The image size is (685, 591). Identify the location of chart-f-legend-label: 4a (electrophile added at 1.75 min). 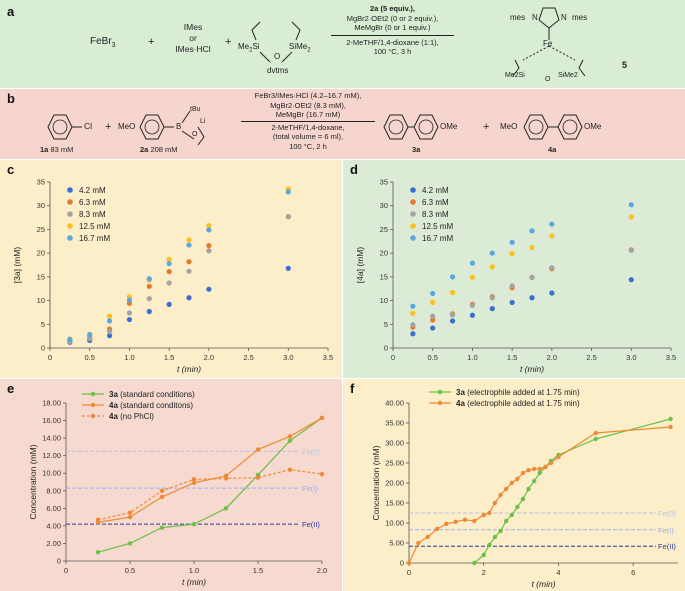
(518, 403).